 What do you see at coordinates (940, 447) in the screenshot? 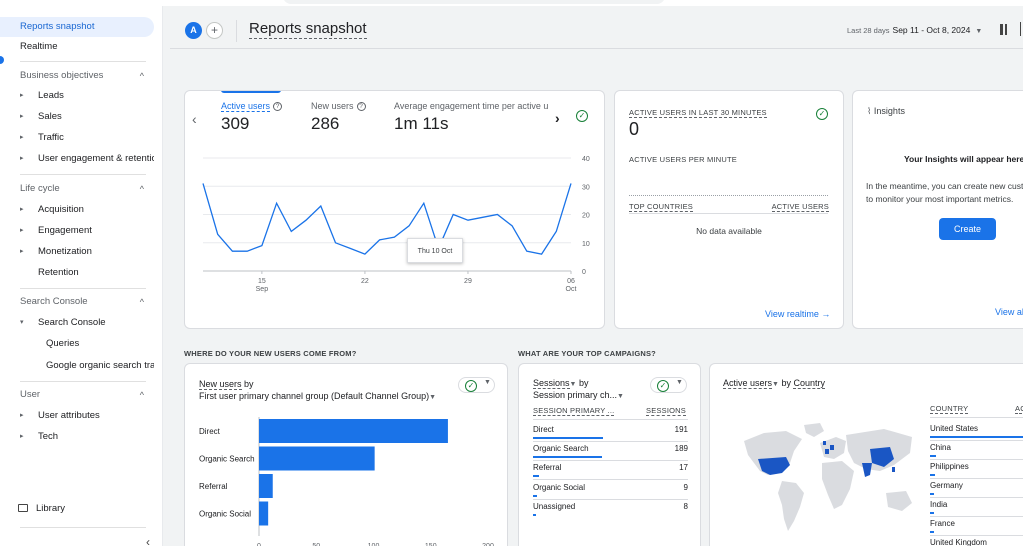
I see `row-country-name: China` at bounding box center [940, 447].